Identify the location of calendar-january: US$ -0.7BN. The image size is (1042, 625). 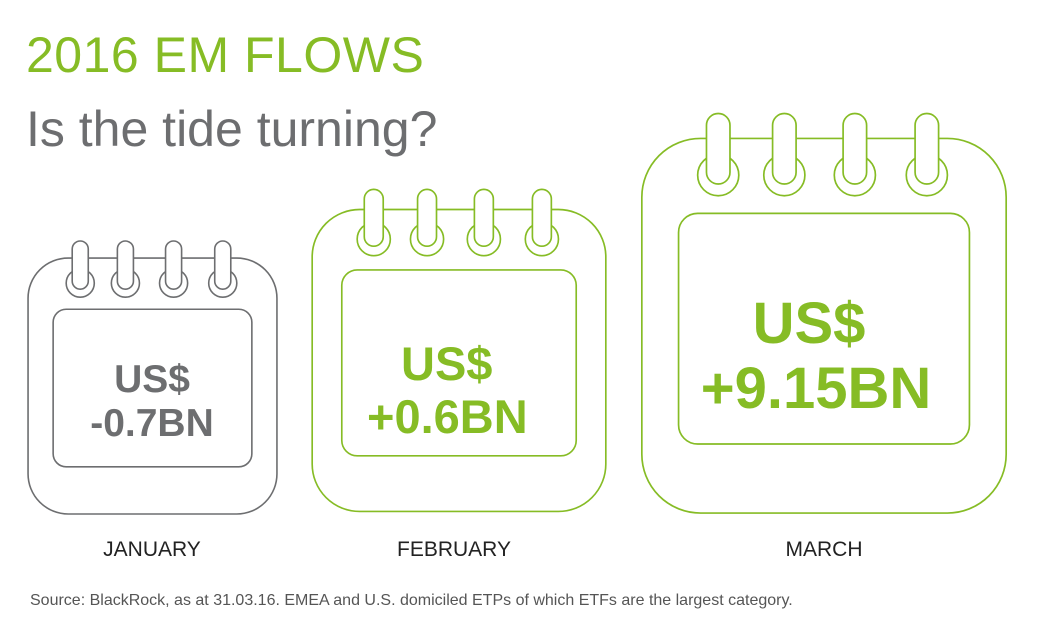
(152, 378).